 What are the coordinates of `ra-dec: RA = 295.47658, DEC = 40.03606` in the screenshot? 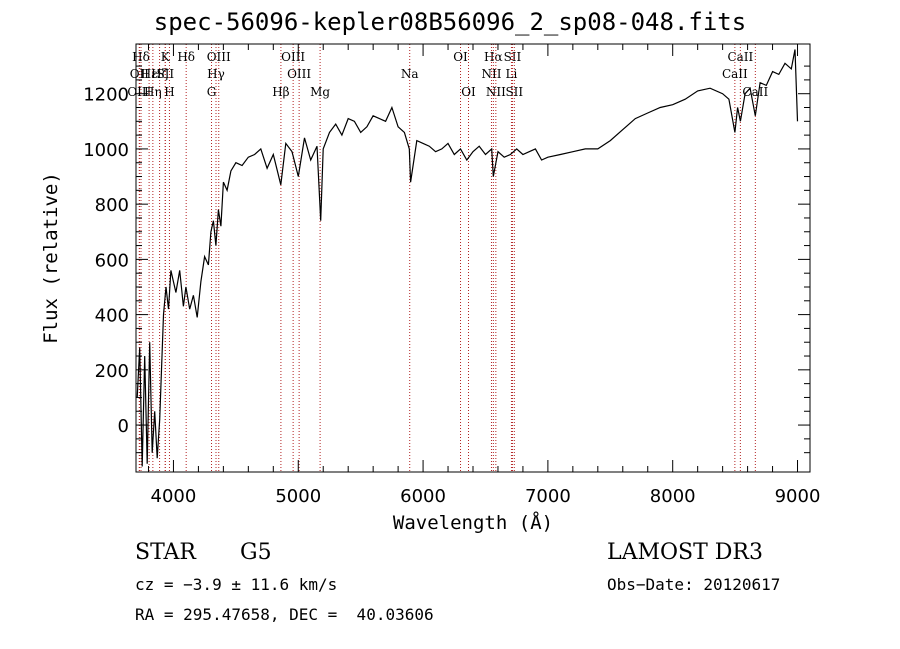 It's located at (284, 614).